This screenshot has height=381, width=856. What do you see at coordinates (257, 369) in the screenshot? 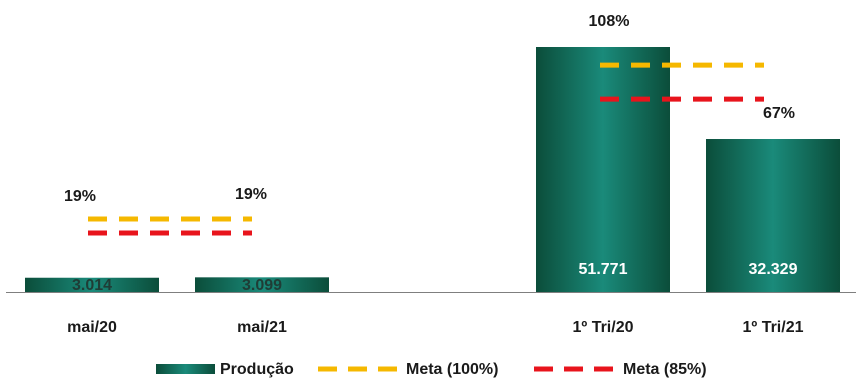
I see `legend-label-producao: Produção` at bounding box center [257, 369].